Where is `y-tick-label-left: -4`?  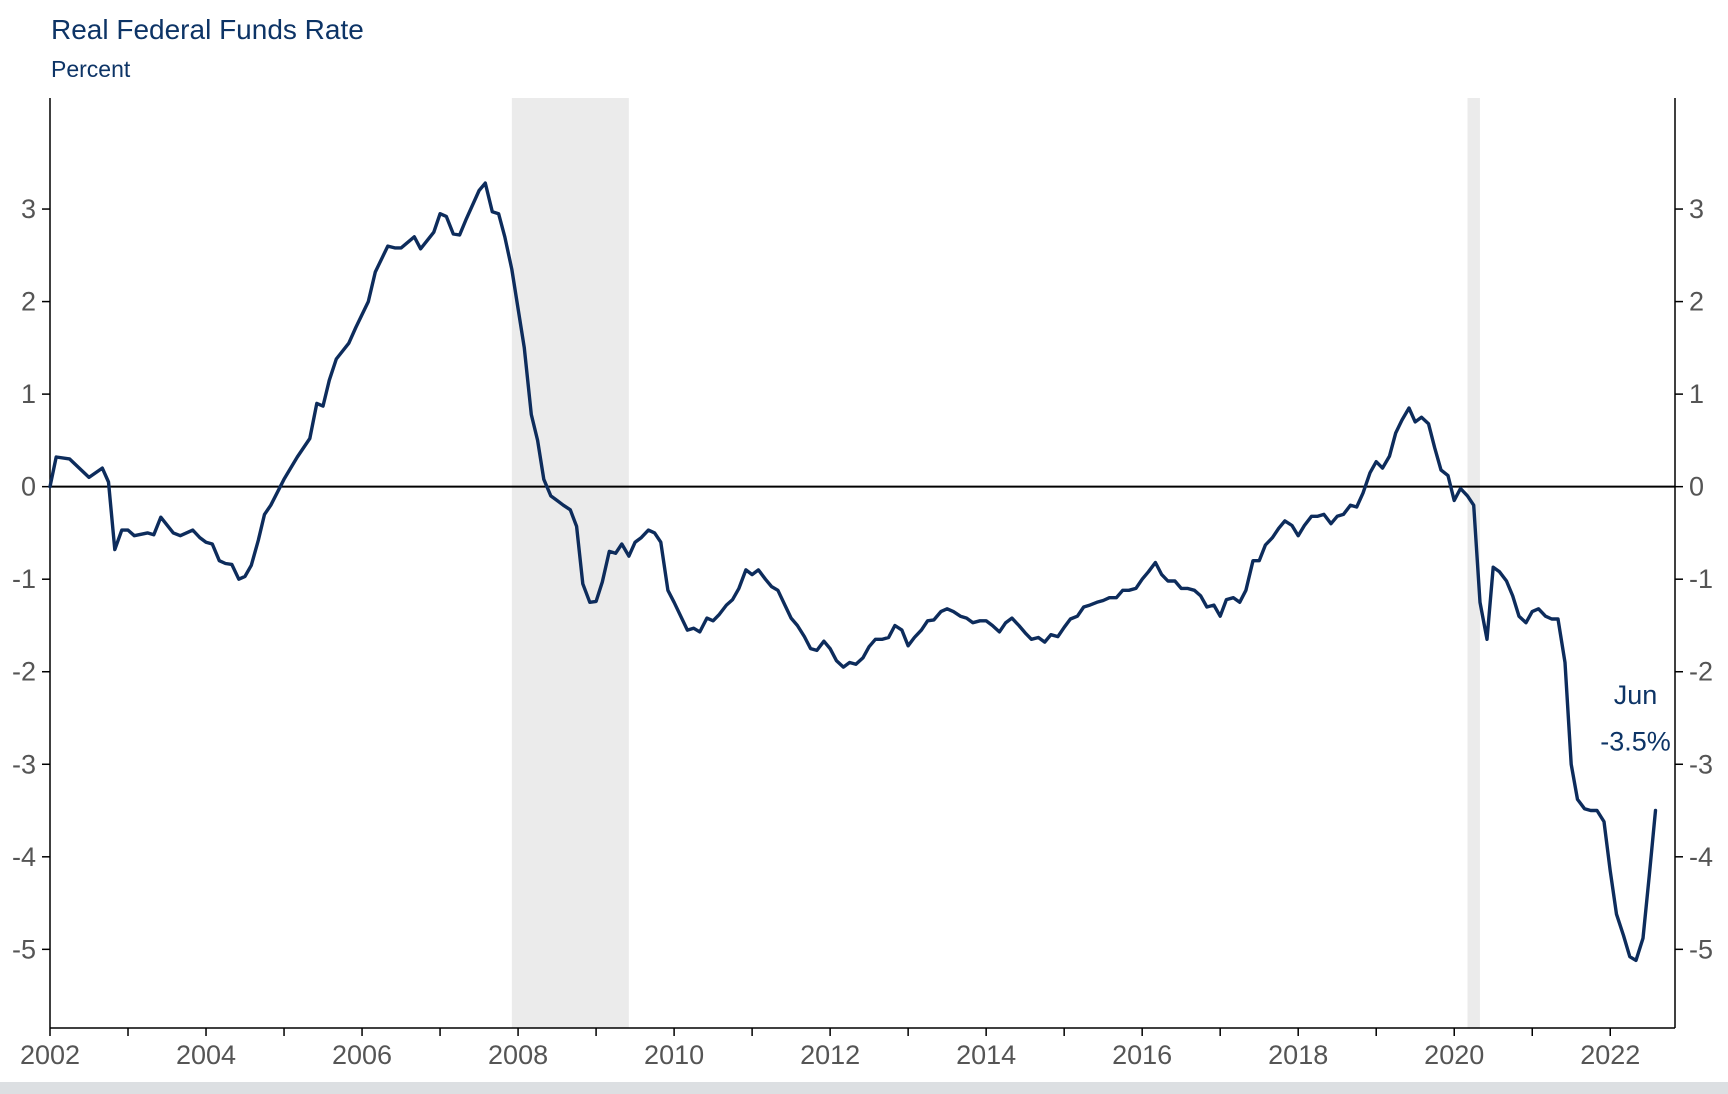 y-tick-label-left: -4 is located at coordinates (24, 857).